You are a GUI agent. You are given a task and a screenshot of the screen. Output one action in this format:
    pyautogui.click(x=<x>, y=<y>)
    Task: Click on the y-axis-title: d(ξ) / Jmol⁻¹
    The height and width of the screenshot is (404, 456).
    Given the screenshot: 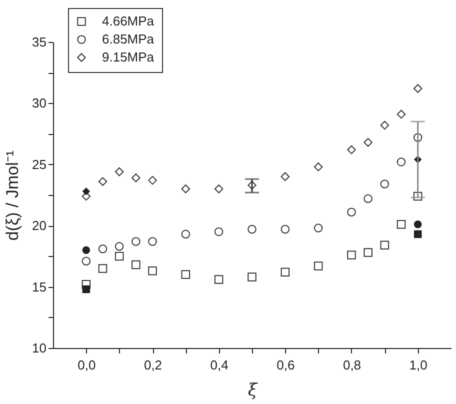 What is the action you would take?
    pyautogui.click(x=12, y=195)
    